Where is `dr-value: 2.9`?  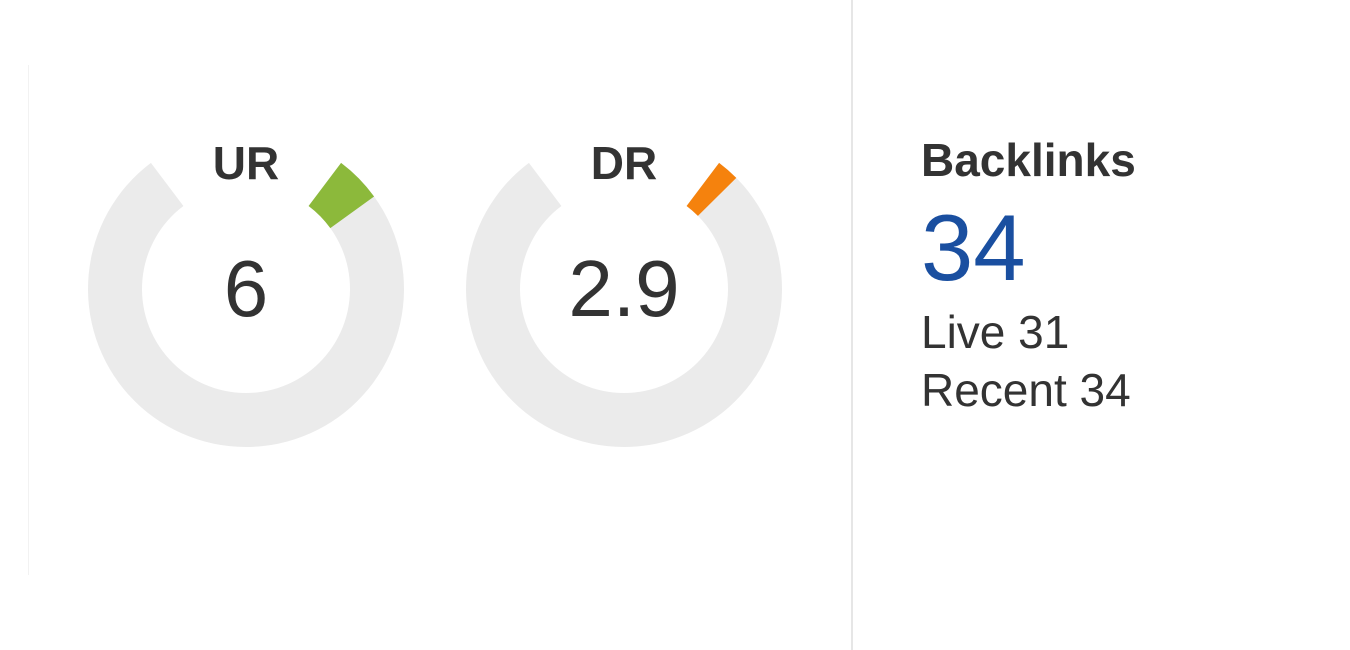 dr-value: 2.9 is located at coordinates (624, 288).